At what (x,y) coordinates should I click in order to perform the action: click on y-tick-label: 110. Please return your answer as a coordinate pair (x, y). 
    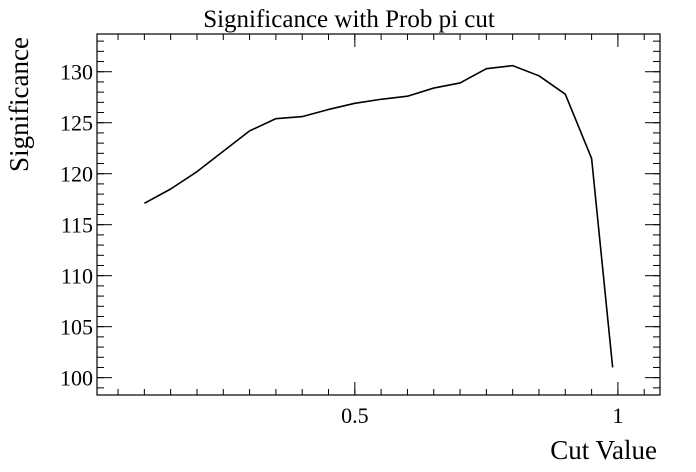
    Looking at the image, I should click on (77, 276).